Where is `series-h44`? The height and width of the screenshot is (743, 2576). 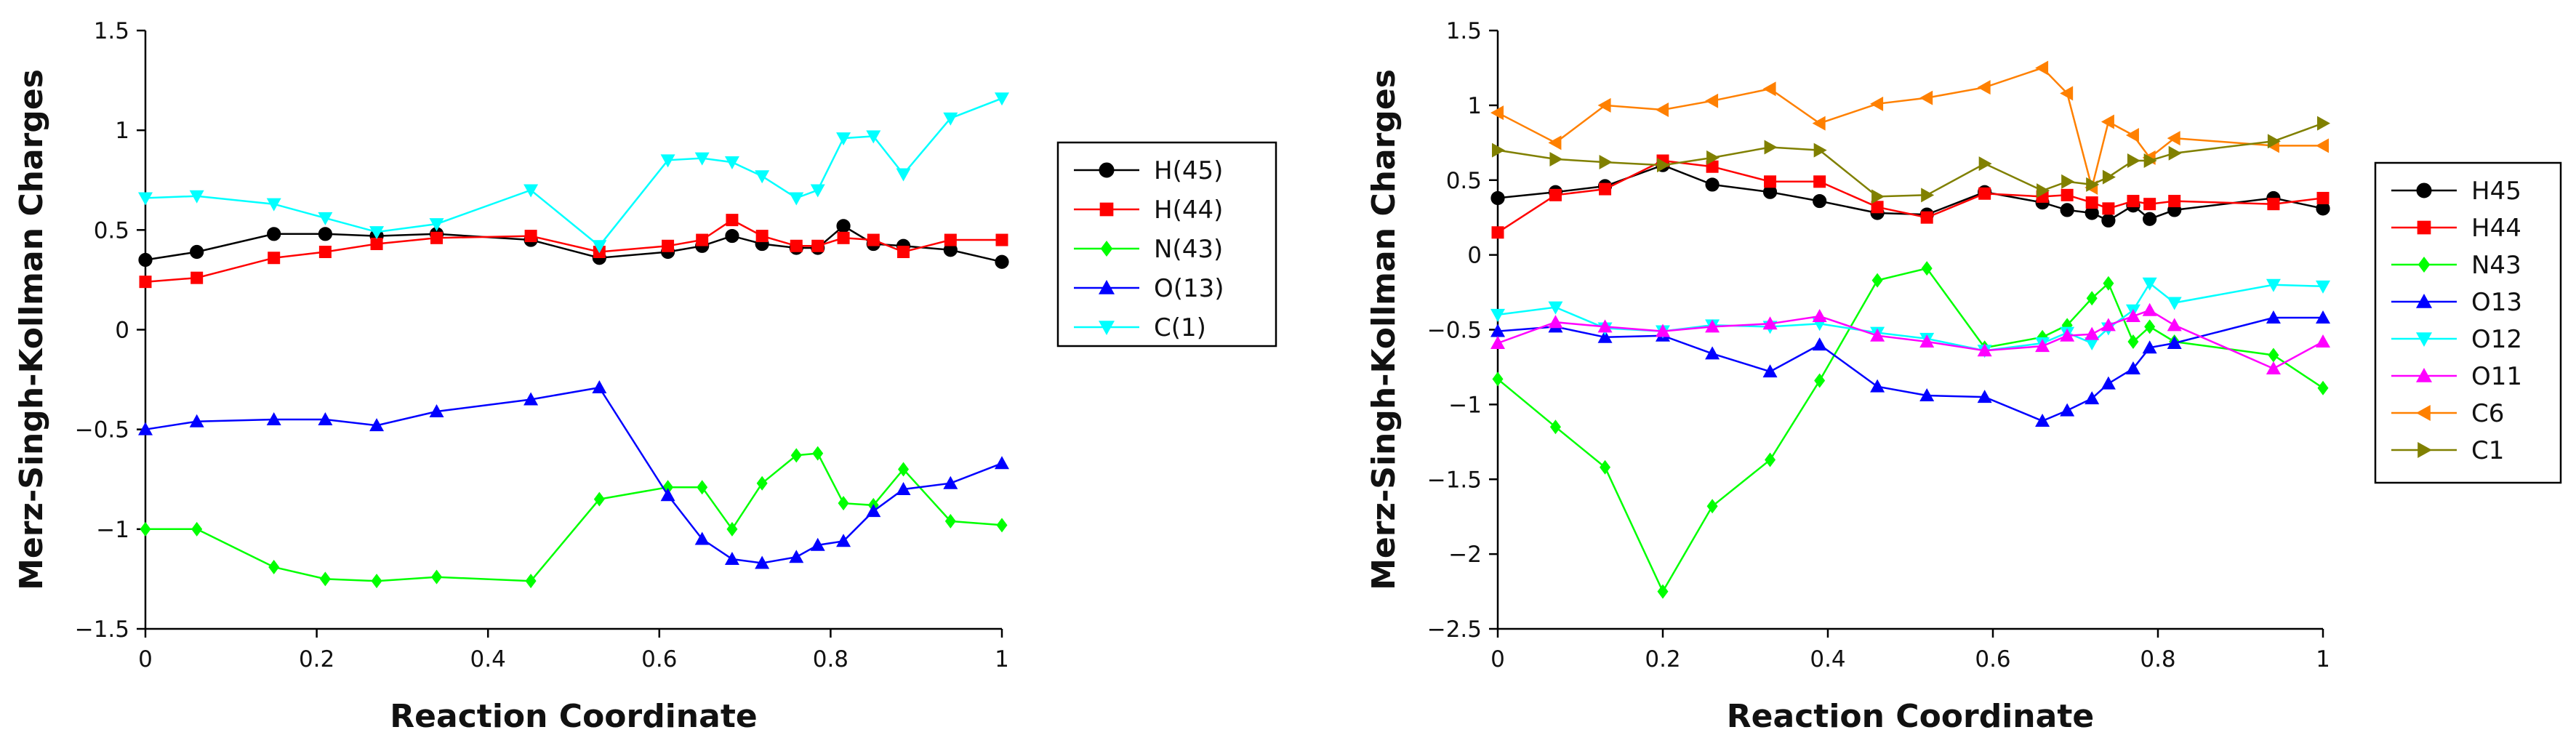 series-h44 is located at coordinates (1910, 196).